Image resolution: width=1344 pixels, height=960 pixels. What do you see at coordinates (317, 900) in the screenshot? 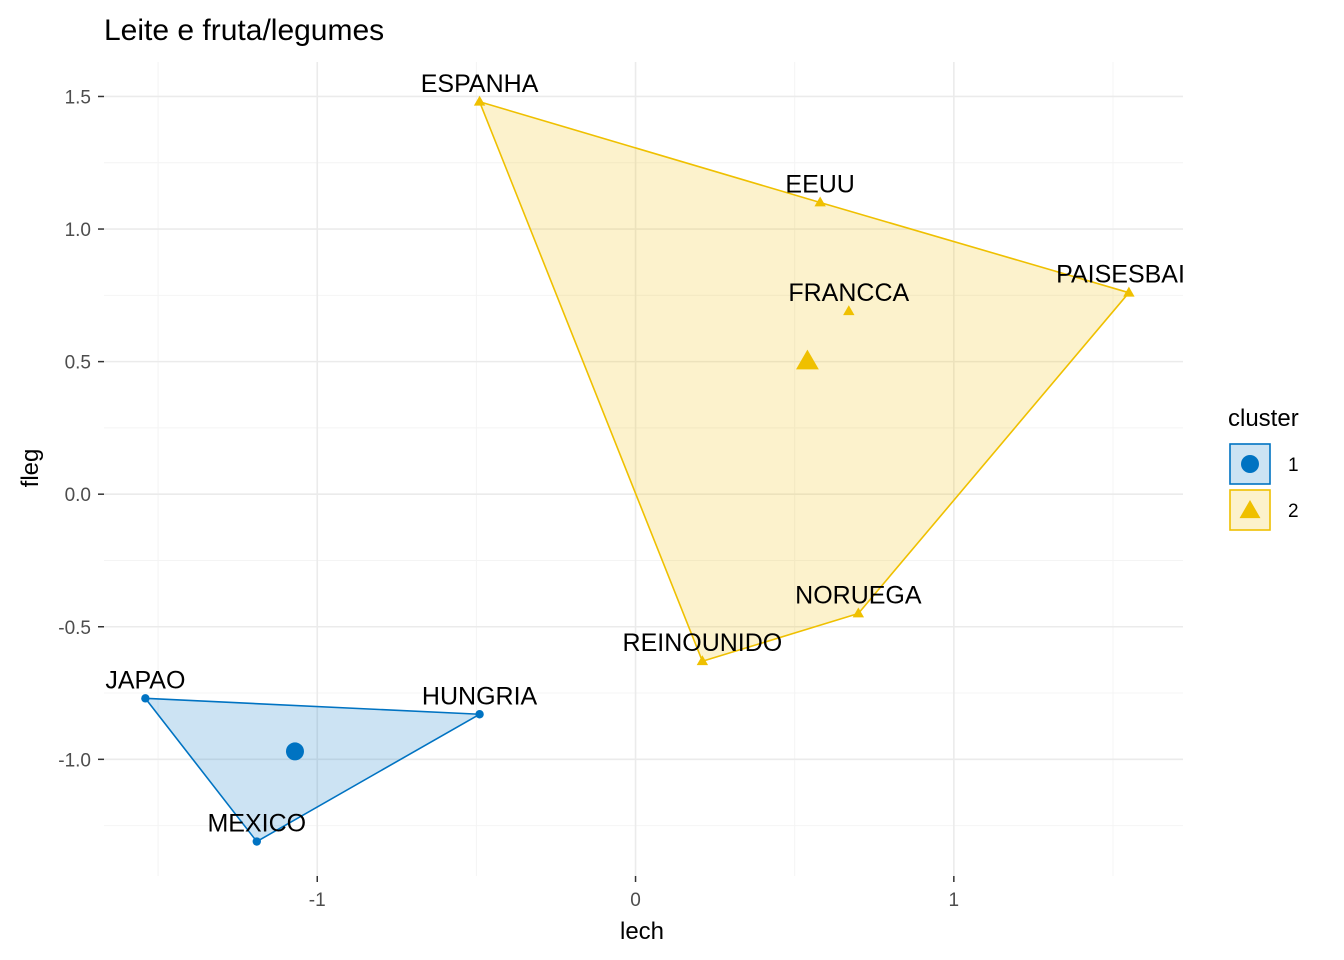
I see `x-tick-label: -1` at bounding box center [317, 900].